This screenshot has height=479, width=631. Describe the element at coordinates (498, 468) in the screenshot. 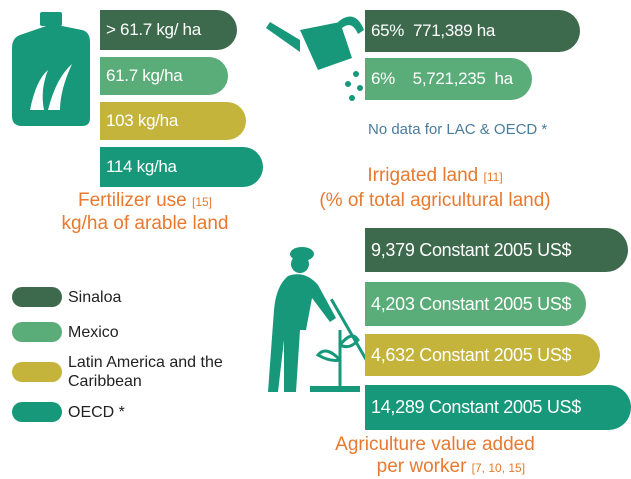

I see `ref: [7, 10, 15]` at that location.